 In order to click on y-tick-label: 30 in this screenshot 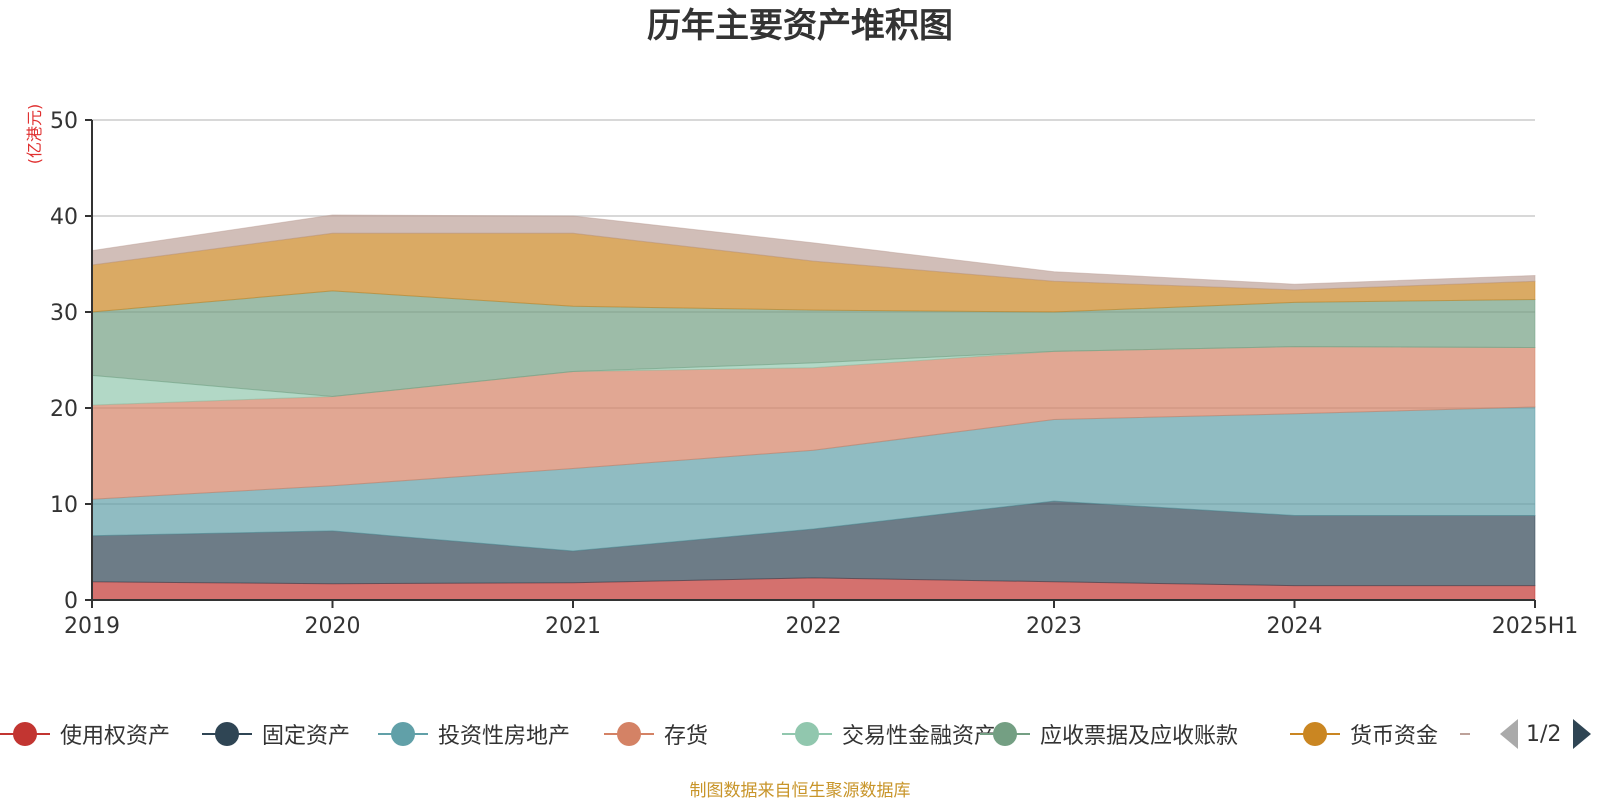, I will do `click(64, 313)`.